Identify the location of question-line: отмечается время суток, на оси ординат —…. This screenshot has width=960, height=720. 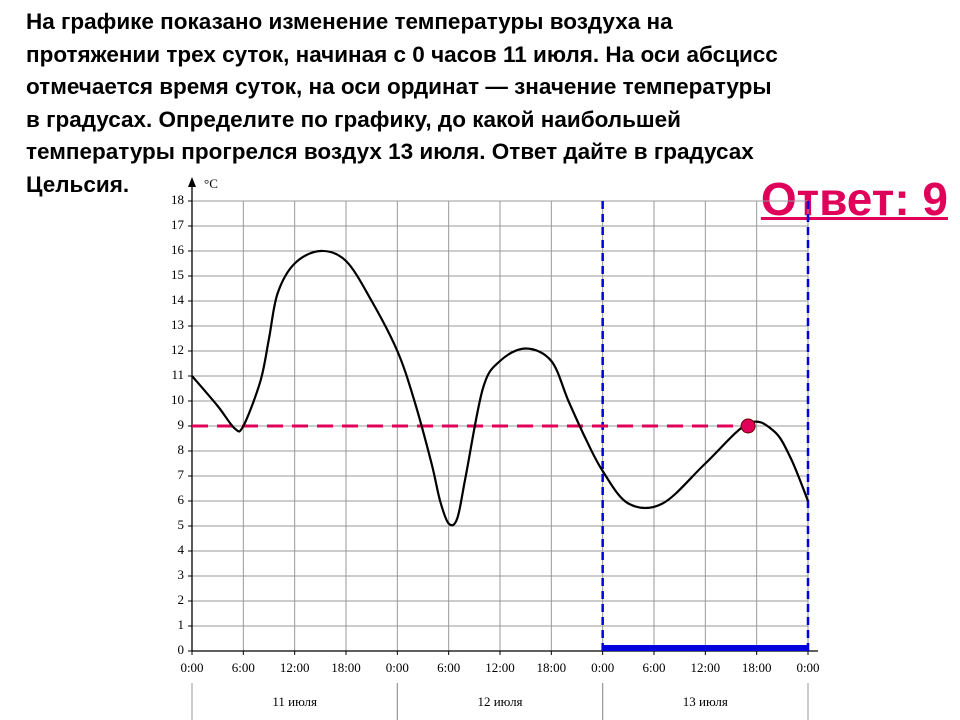
(399, 86).